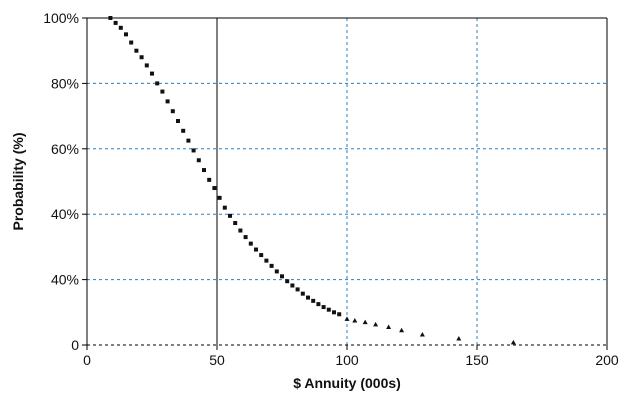 This screenshot has width=621, height=393. Describe the element at coordinates (18, 181) in the screenshot. I see `y-axis-title: Probability (%)` at that location.